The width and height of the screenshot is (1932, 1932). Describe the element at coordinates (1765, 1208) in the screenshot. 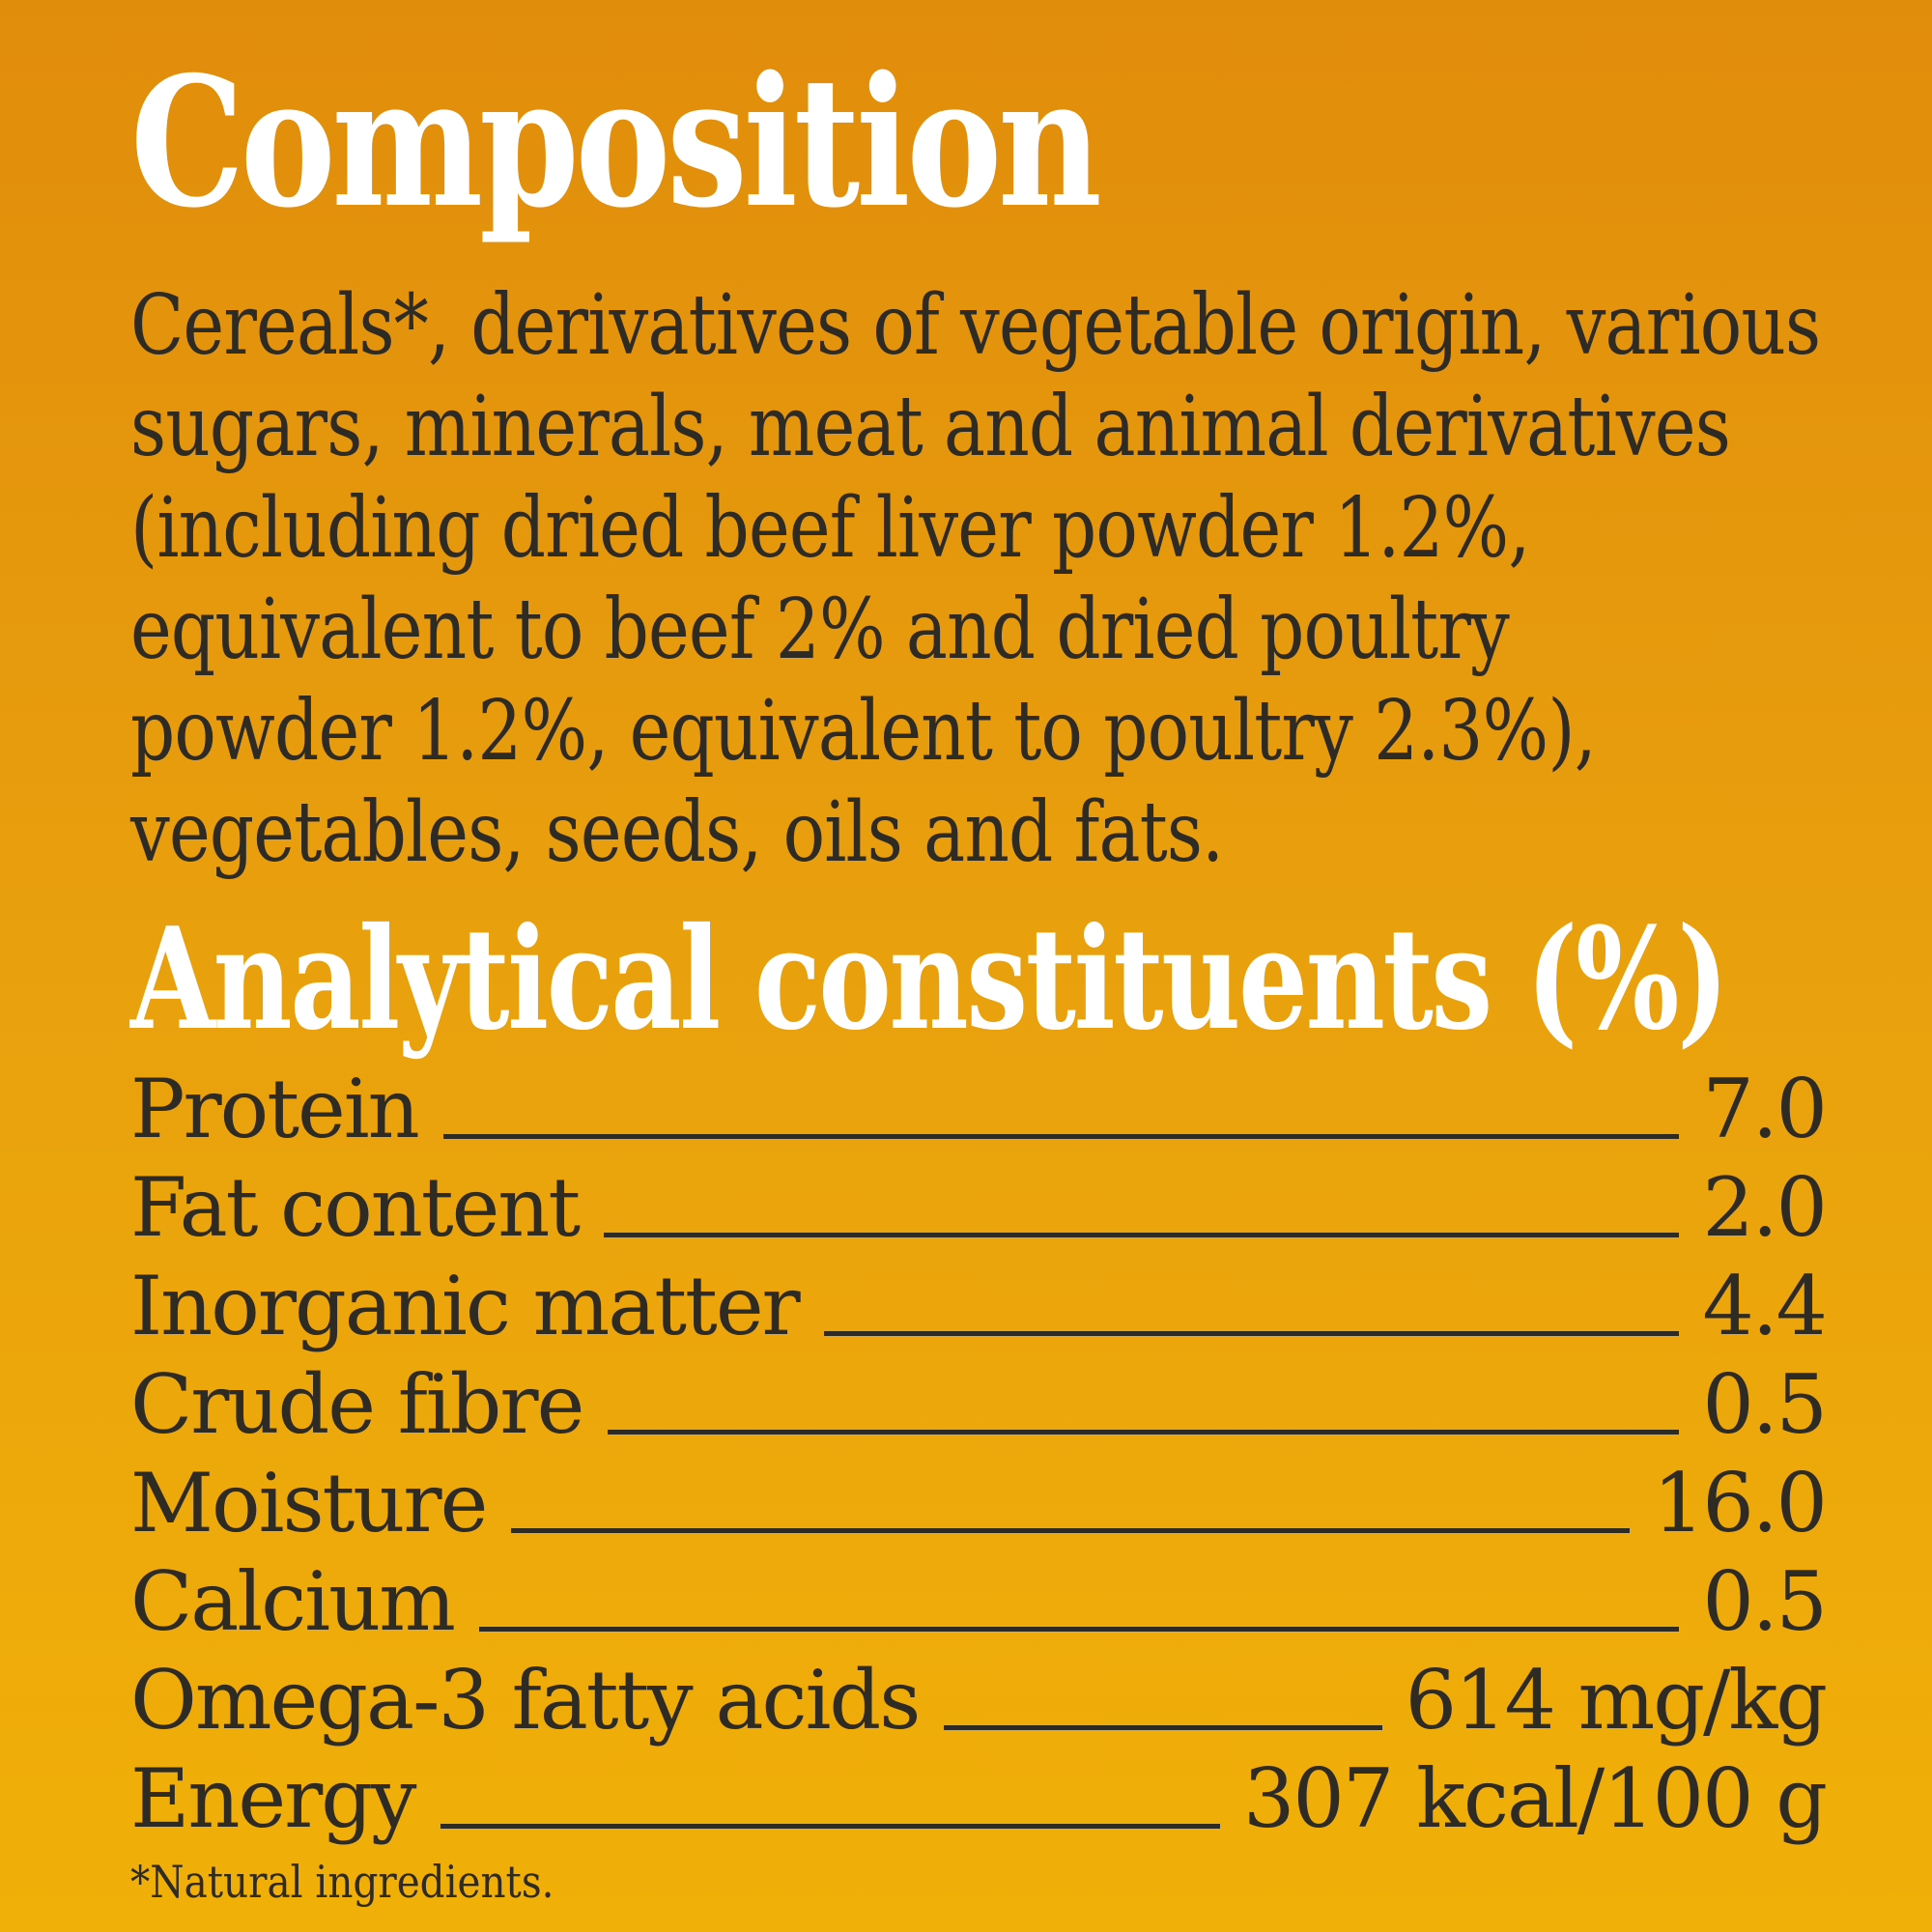

I see `row-value: 2.0` at that location.